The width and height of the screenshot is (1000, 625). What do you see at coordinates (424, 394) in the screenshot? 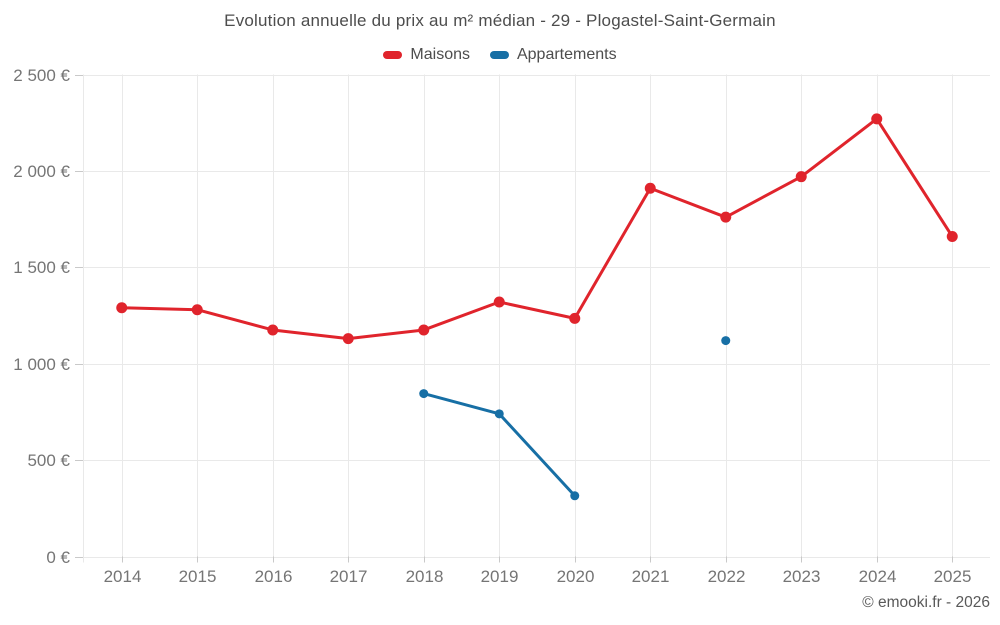
I see `data-point-appartements-2018` at bounding box center [424, 394].